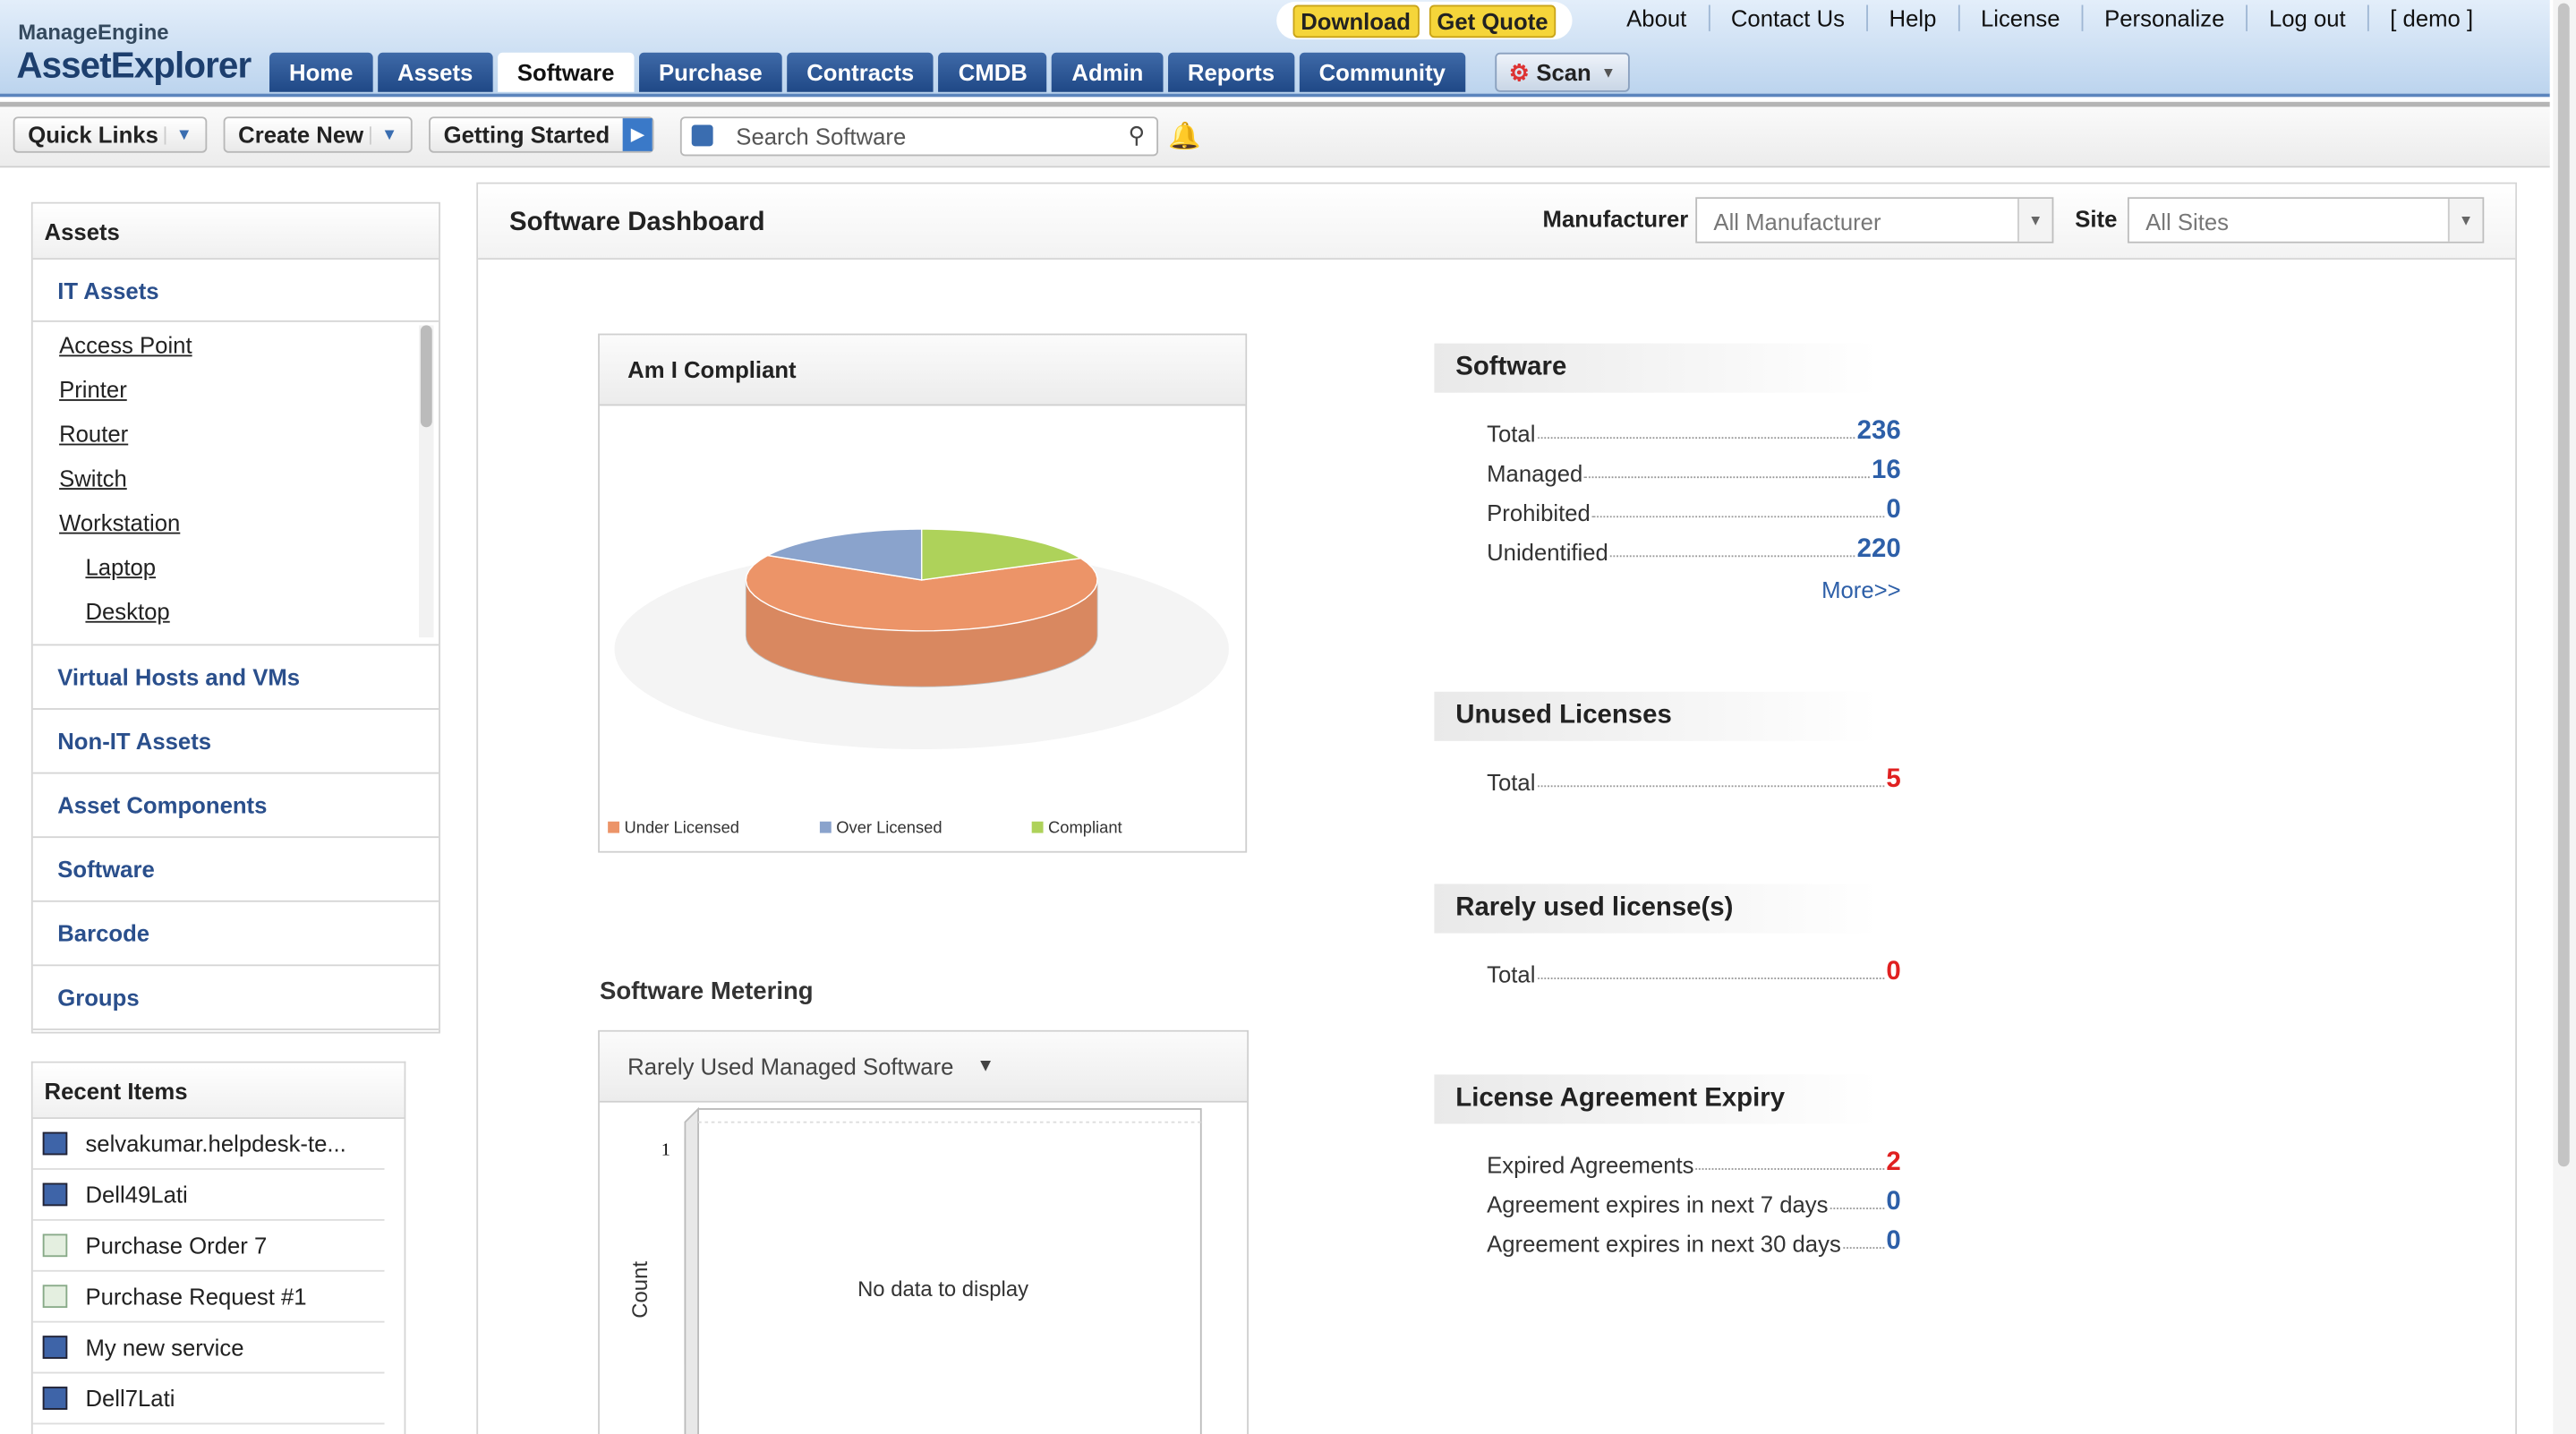 The height and width of the screenshot is (1434, 2576). I want to click on item-label: My new service, so click(164, 1347).